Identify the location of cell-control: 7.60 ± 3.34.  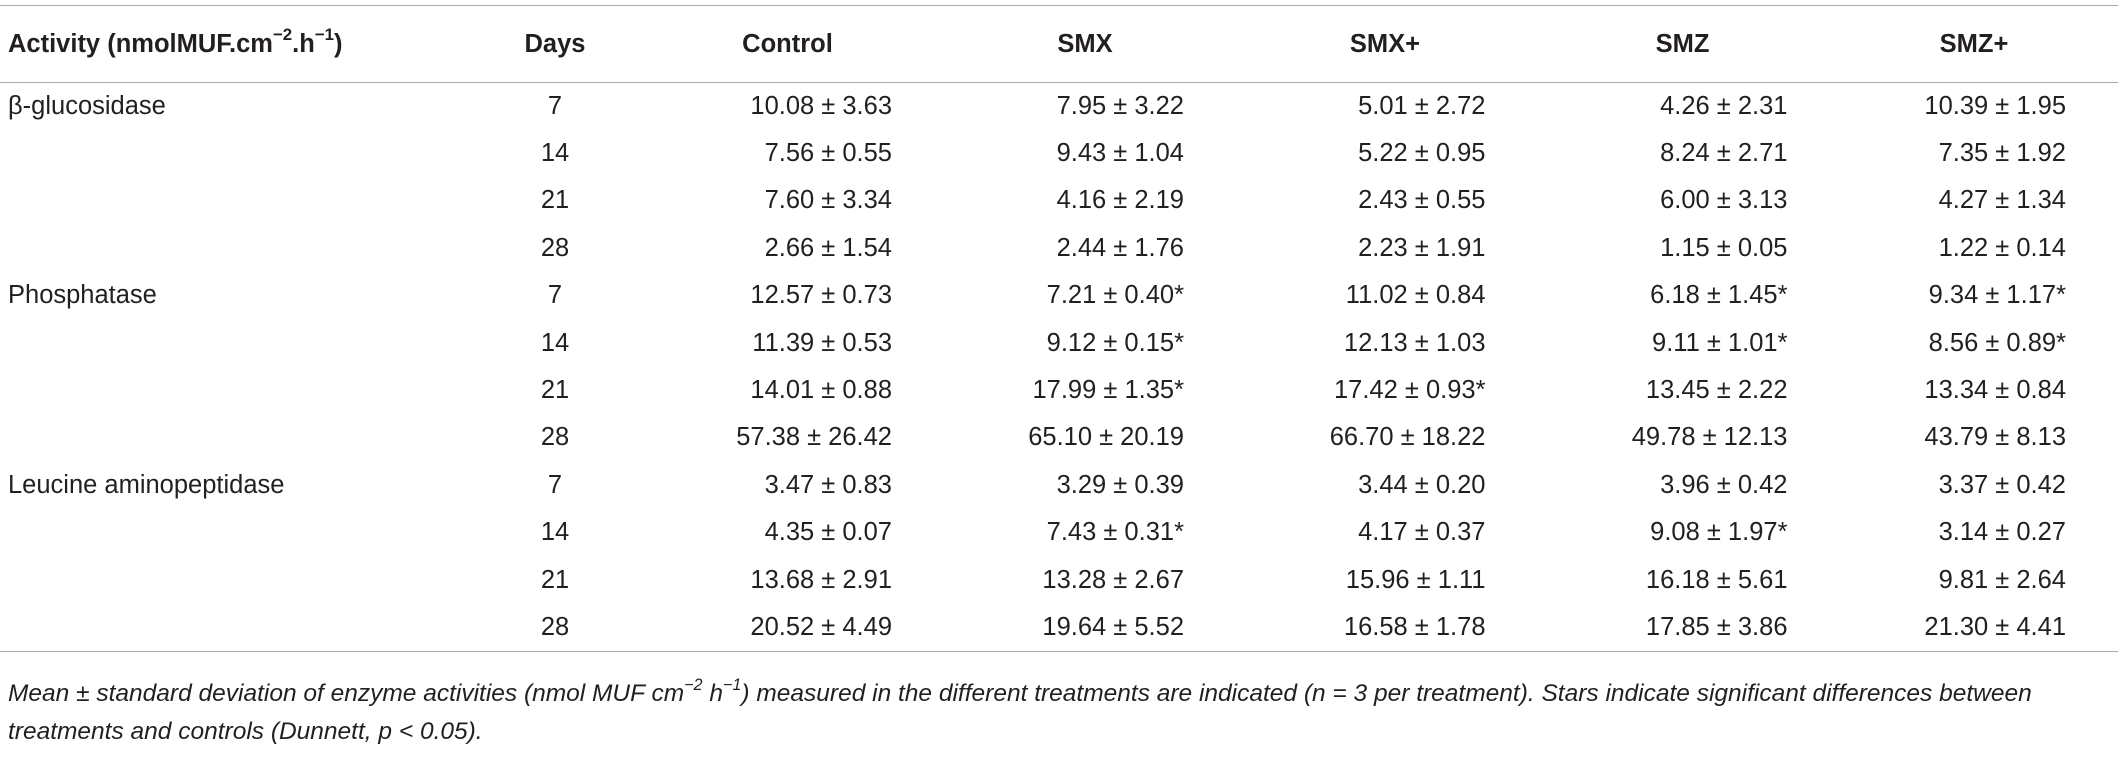
(787, 200).